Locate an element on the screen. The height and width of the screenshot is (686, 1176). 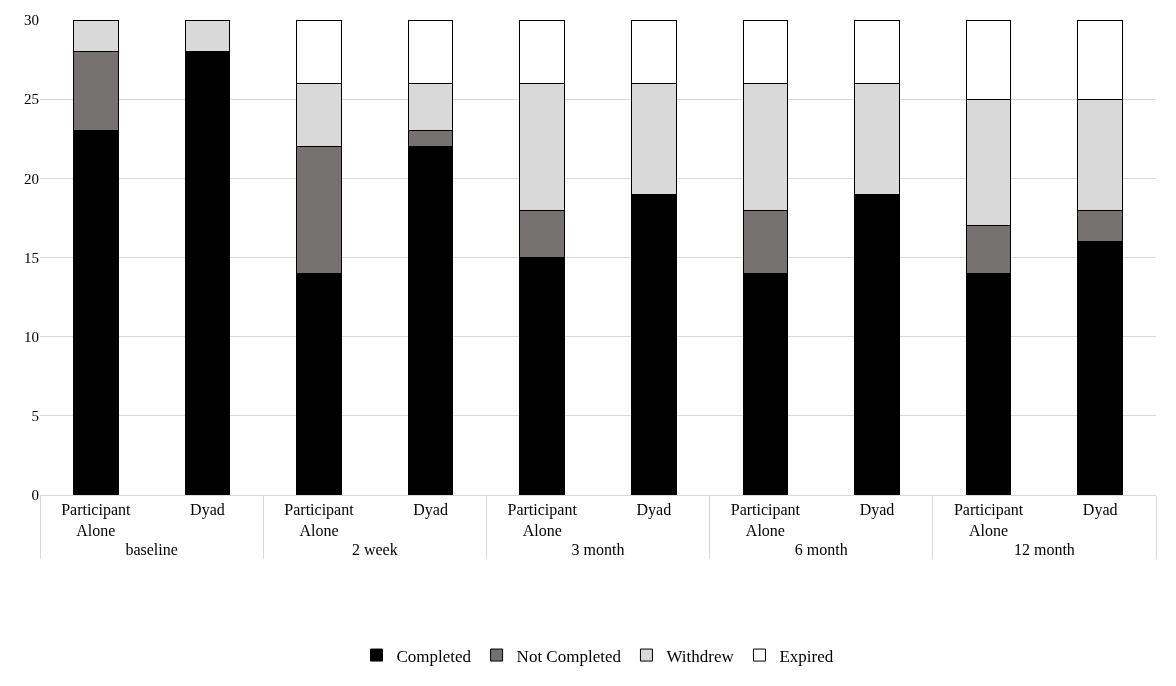
text: 2 week is located at coordinates (374, 549).